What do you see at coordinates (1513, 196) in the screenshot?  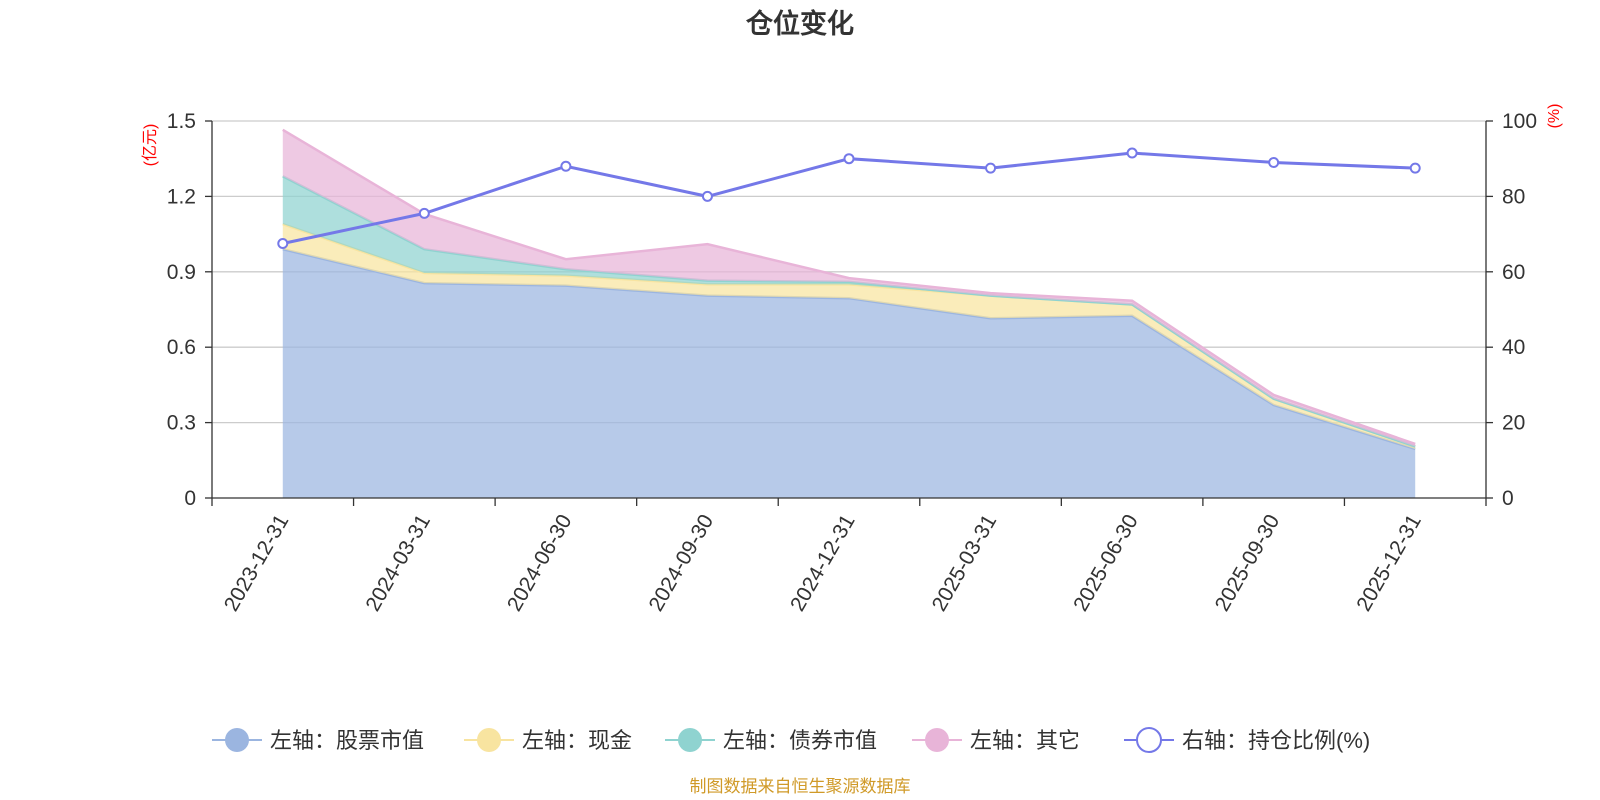 I see `right-tick-label: 80` at bounding box center [1513, 196].